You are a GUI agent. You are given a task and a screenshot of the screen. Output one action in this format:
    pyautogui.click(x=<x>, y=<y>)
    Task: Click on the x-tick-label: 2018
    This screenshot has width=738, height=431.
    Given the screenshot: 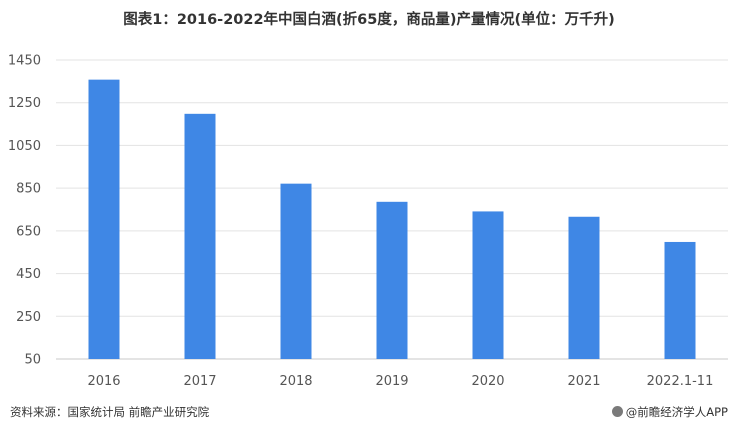 What is the action you would take?
    pyautogui.click(x=295, y=381)
    